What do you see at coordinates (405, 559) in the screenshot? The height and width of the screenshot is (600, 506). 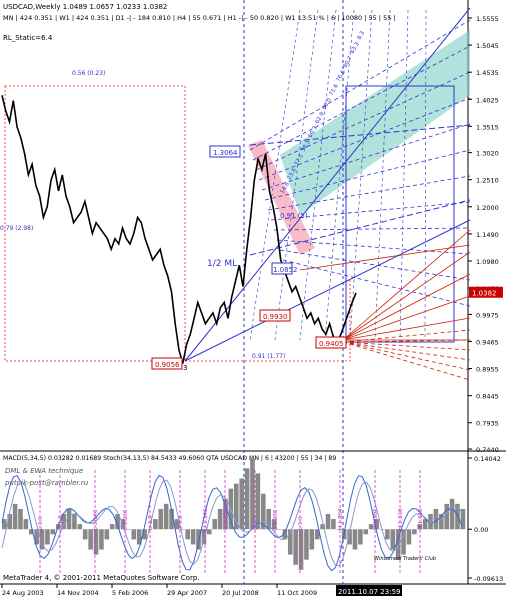 I see `signature: Winsomeoi Traders' Club` at bounding box center [405, 559].